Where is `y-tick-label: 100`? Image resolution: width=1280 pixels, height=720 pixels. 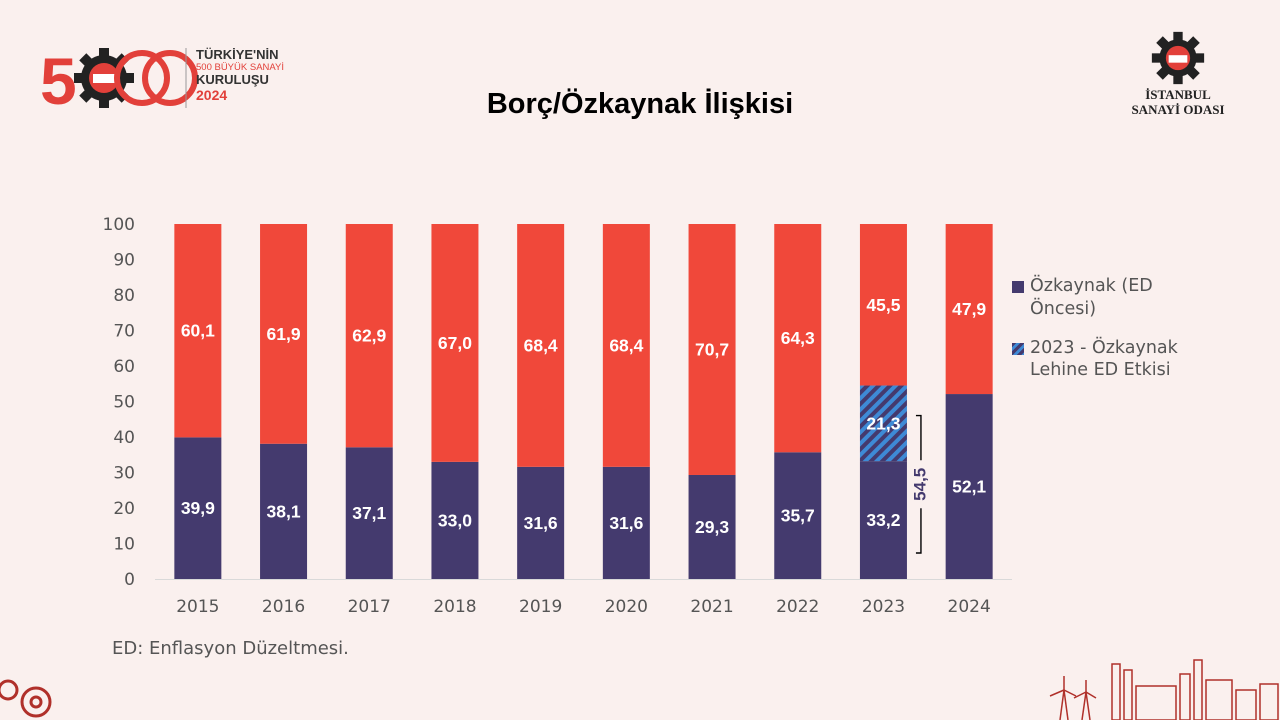 y-tick-label: 100 is located at coordinates (119, 225).